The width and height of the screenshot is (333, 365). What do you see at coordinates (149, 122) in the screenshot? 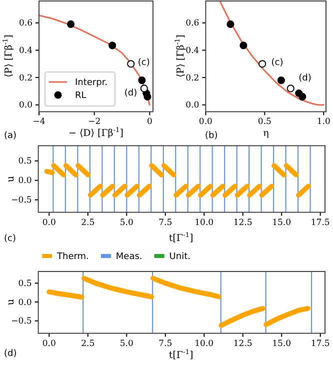
I see `x-tick-label: 0` at bounding box center [149, 122].